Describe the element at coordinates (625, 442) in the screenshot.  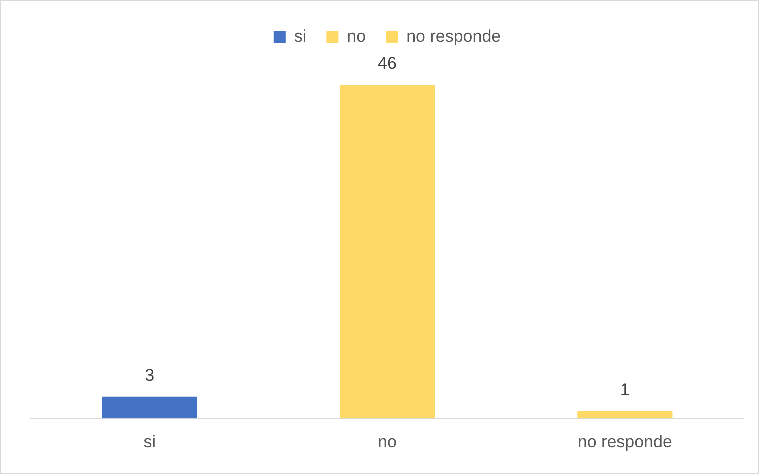
I see `x-tick-label: no responde` at that location.